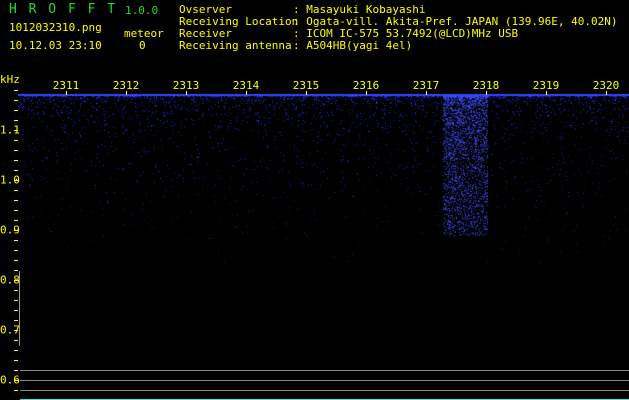  Describe the element at coordinates (426, 85) in the screenshot. I see `x-tick-label: 2317` at that location.